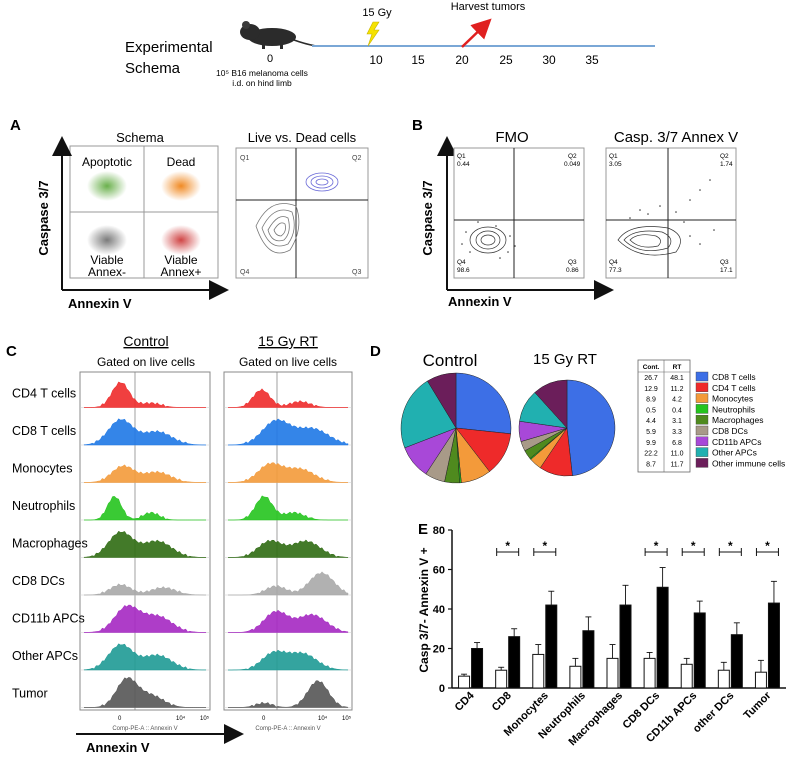 Image resolution: width=800 pixels, height=760 pixels. I want to click on apoptotic-blob, so click(107, 186).